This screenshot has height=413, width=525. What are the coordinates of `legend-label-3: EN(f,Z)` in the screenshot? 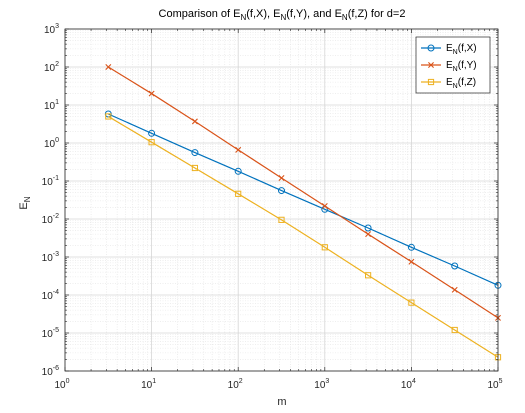 It's located at (461, 83).